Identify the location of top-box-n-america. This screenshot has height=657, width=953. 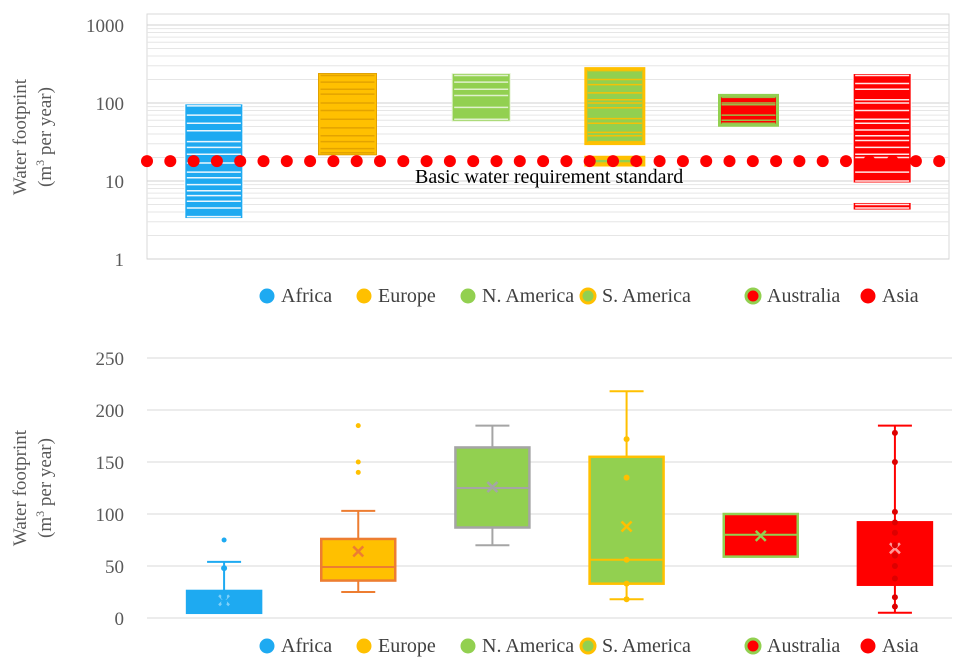
(481, 97).